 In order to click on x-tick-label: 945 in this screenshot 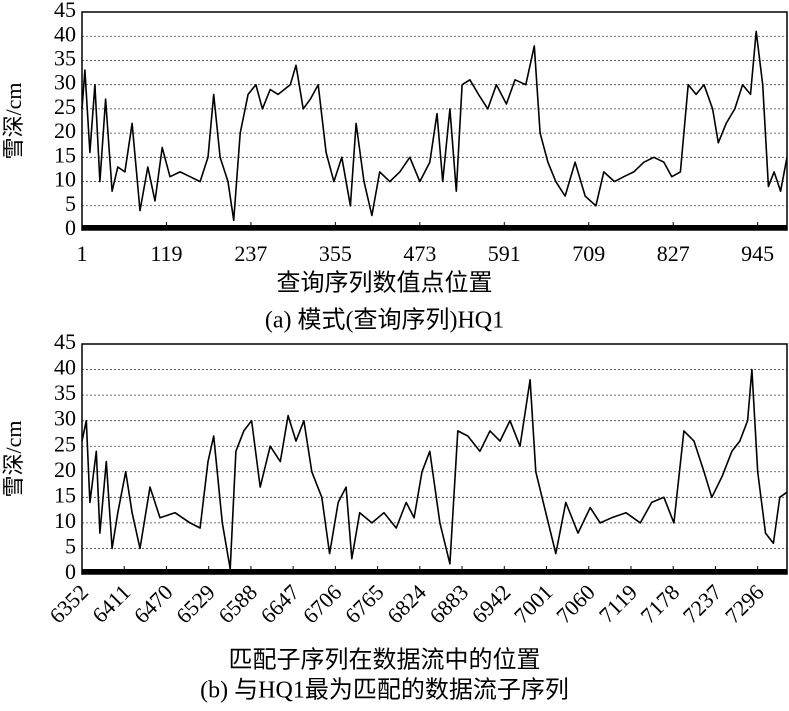, I will do `click(757, 253)`.